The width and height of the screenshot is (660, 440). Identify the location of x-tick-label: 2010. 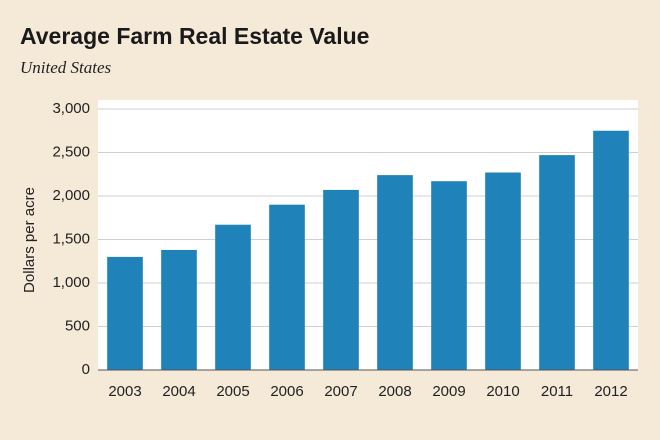
(502, 391).